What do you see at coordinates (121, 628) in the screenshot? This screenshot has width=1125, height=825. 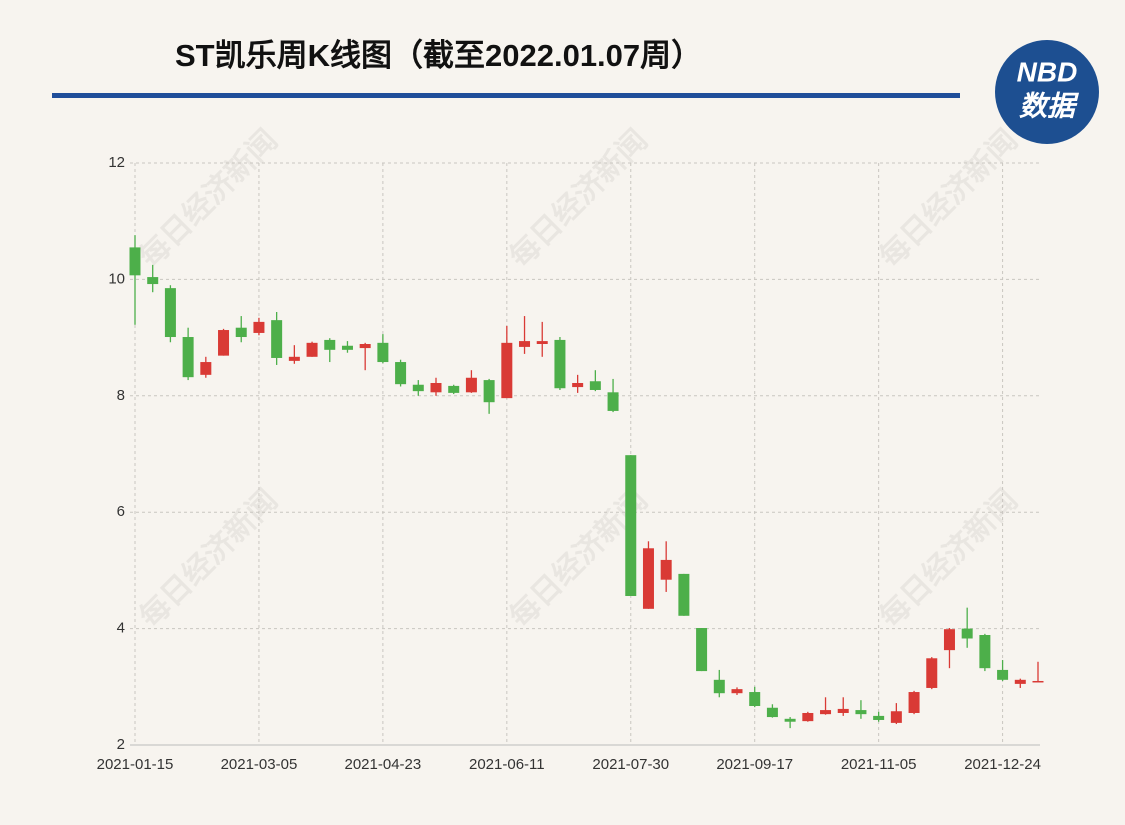 I see `y-tick-label: 4` at bounding box center [121, 628].